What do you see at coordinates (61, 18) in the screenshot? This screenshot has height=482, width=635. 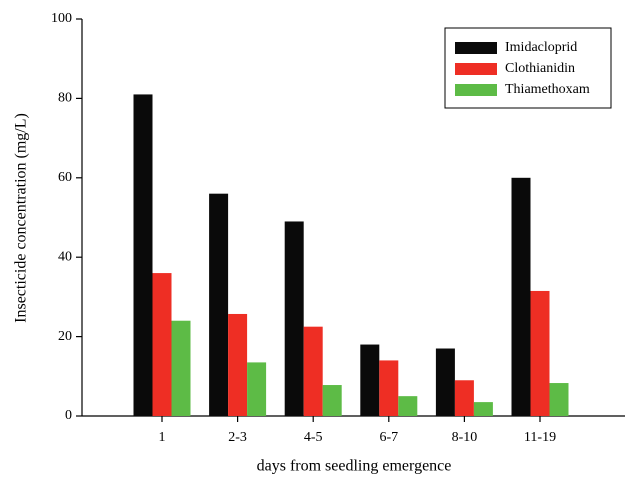 I see `y-tick-label: 100` at bounding box center [61, 18].